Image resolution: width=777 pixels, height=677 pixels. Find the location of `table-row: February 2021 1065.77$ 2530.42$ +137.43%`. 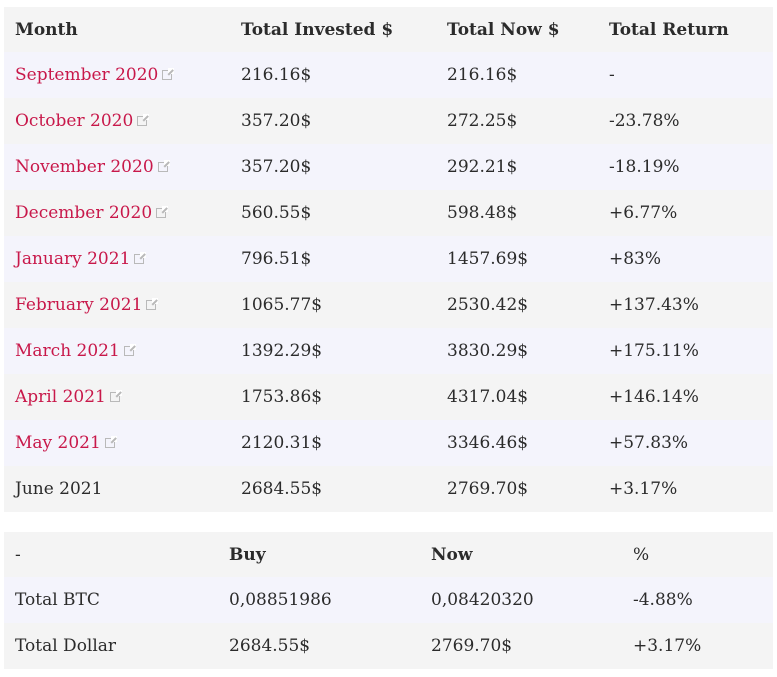

table-row: February 2021 1065.77$ 2530.42$ +137.43% is located at coordinates (388, 305).